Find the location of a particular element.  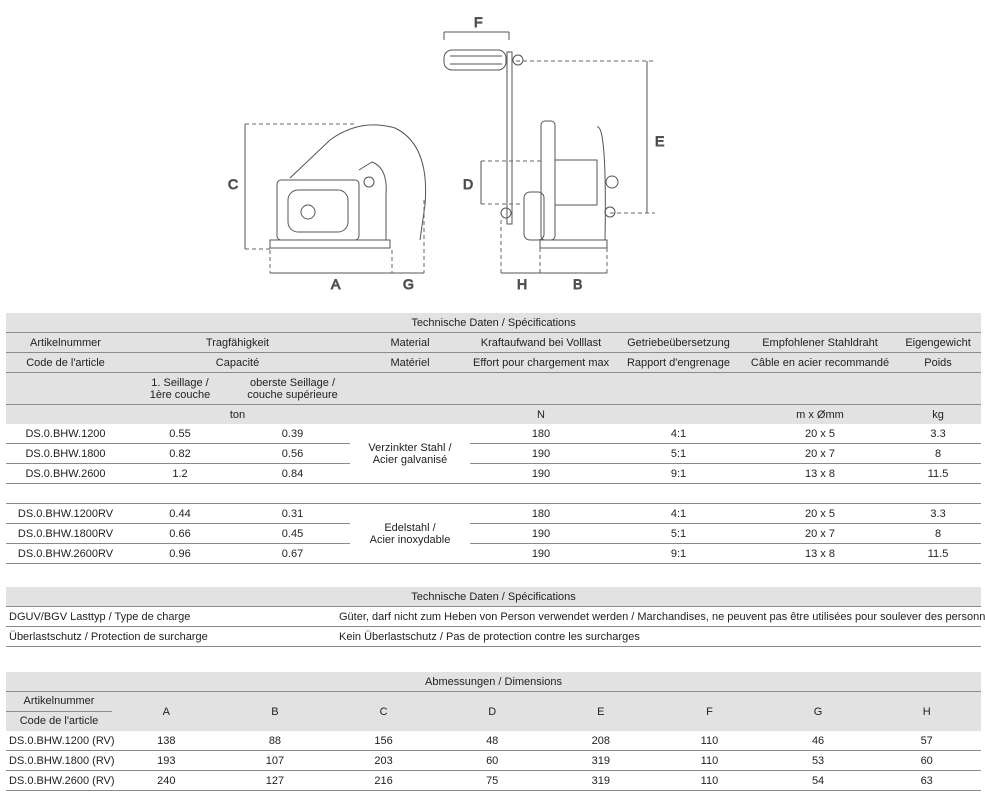

table-cell: 3.3 is located at coordinates (938, 434).